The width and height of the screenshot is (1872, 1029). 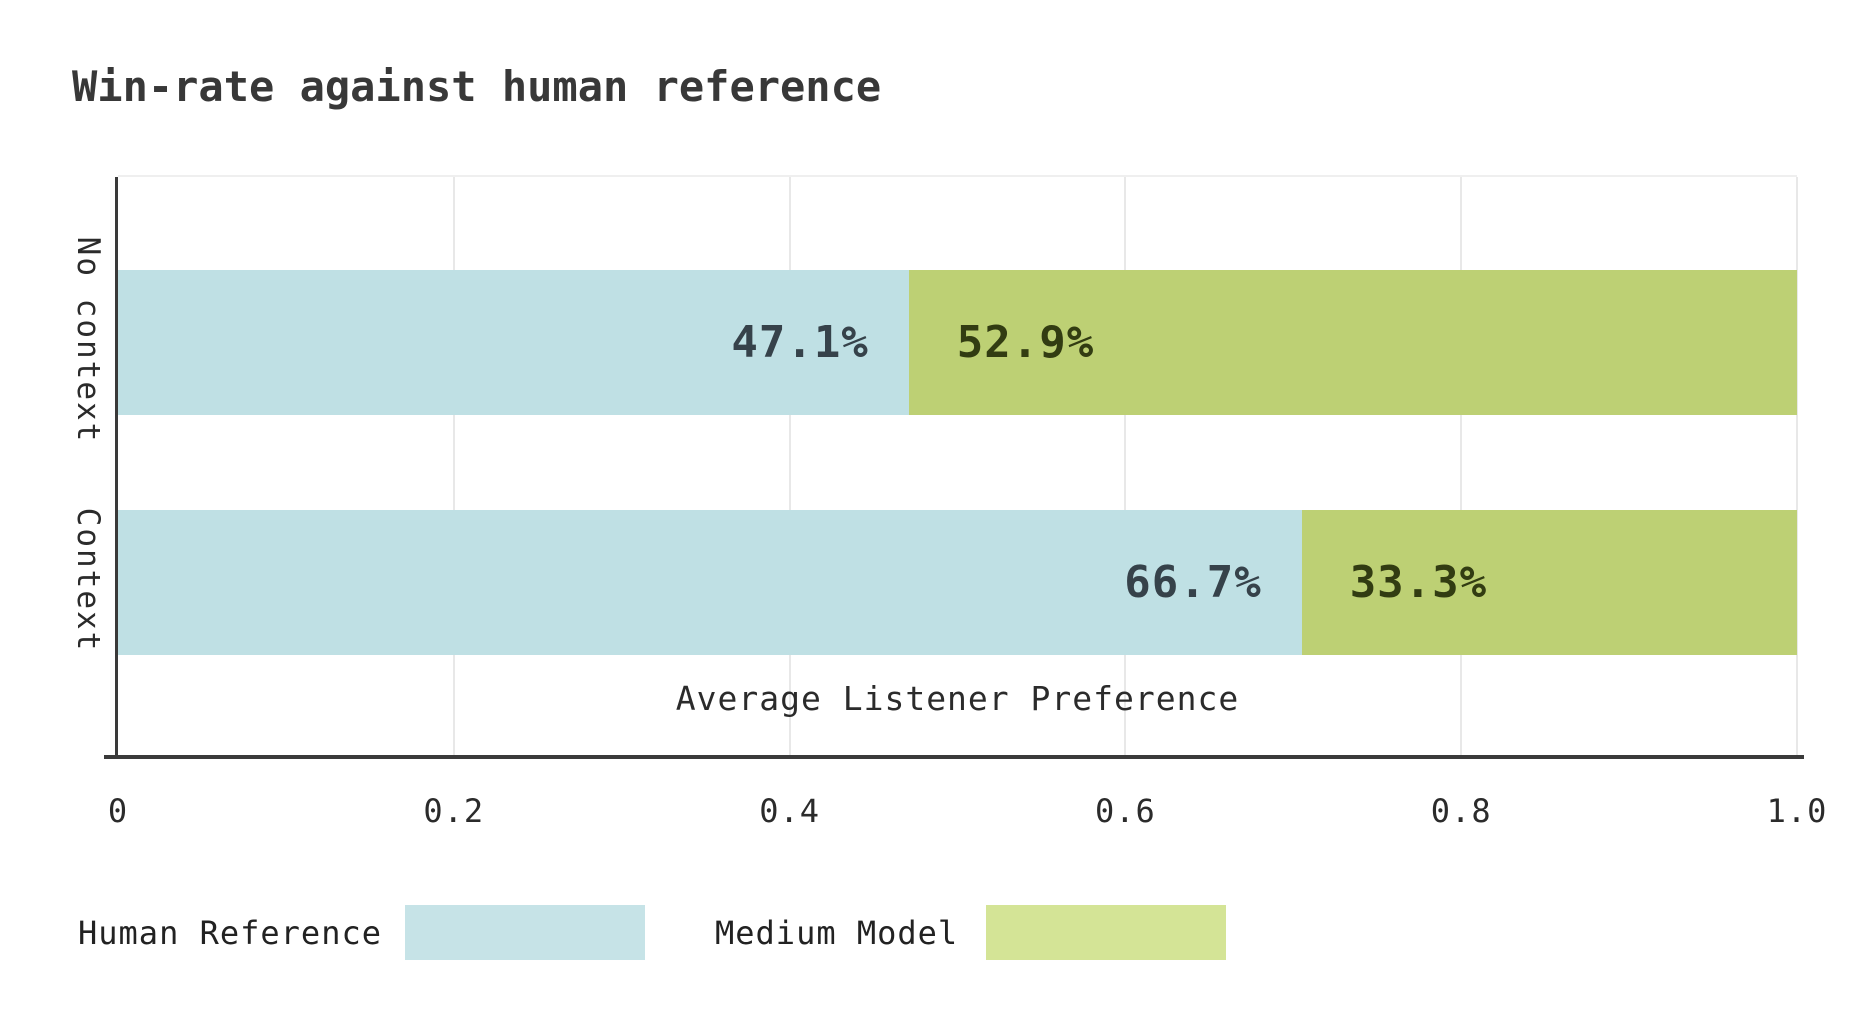 I want to click on bar-value-label: 52.9%, so click(x=1025, y=342).